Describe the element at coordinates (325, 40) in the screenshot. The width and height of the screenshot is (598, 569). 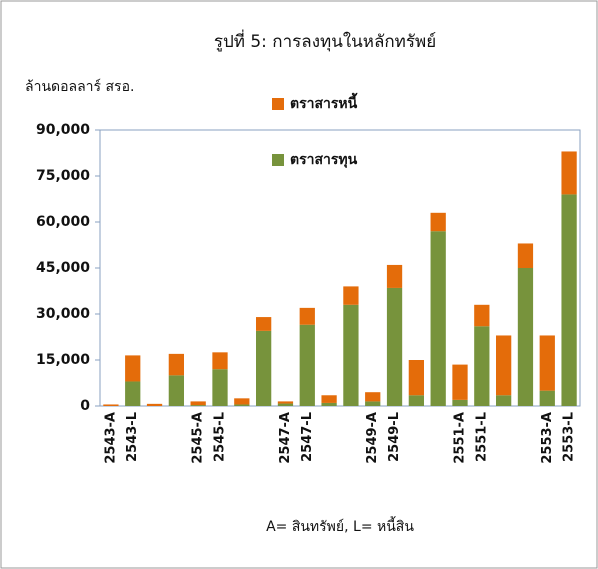
I see `chart-title: รูปที่ 5: การลงทุนในหลักทรัพย์` at that location.